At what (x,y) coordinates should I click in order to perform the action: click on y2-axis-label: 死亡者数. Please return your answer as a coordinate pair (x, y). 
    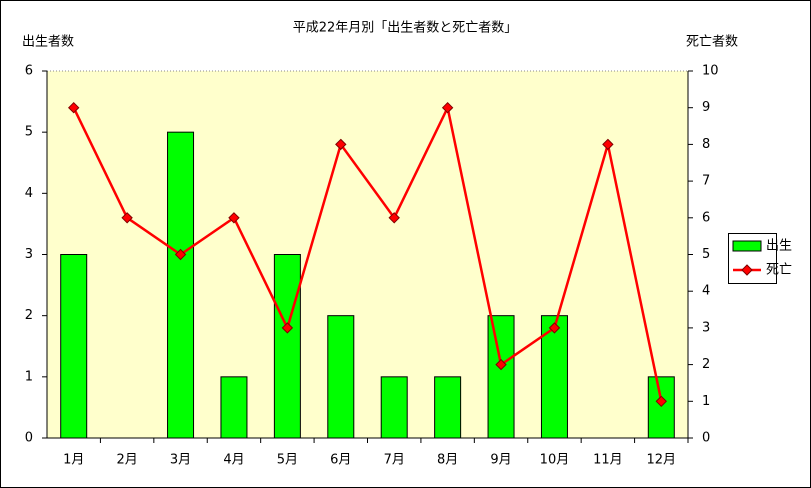
    Looking at the image, I should click on (712, 42).